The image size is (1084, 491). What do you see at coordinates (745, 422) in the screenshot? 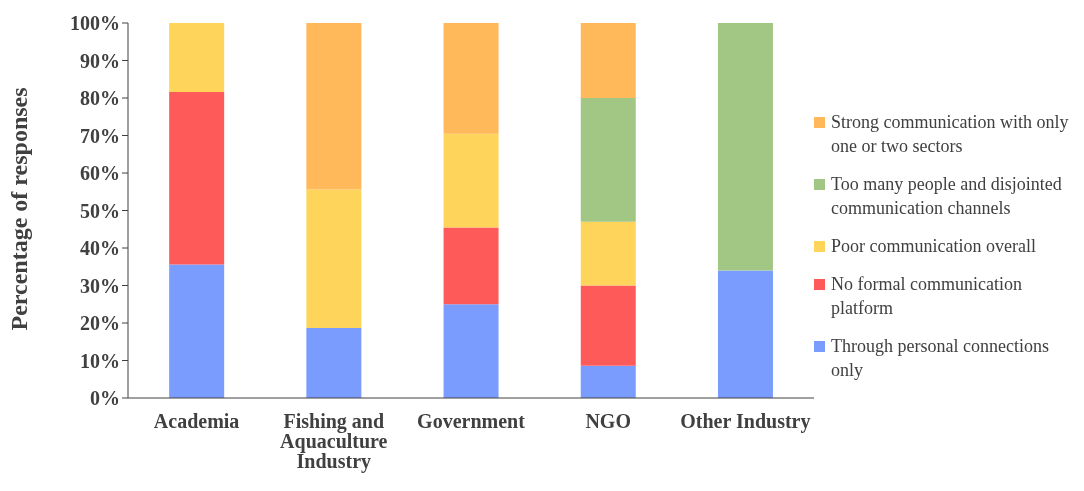
I see `x-tick-label: Other Industry` at bounding box center [745, 422].